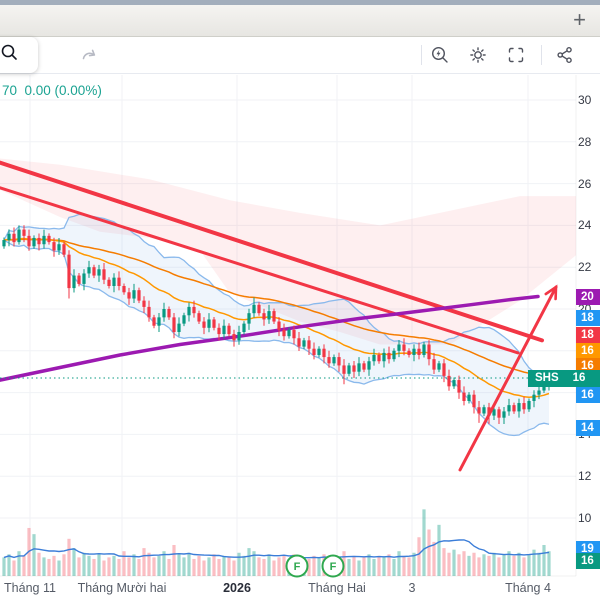  Describe the element at coordinates (478, 55) in the screenshot. I see `settings-button` at that location.